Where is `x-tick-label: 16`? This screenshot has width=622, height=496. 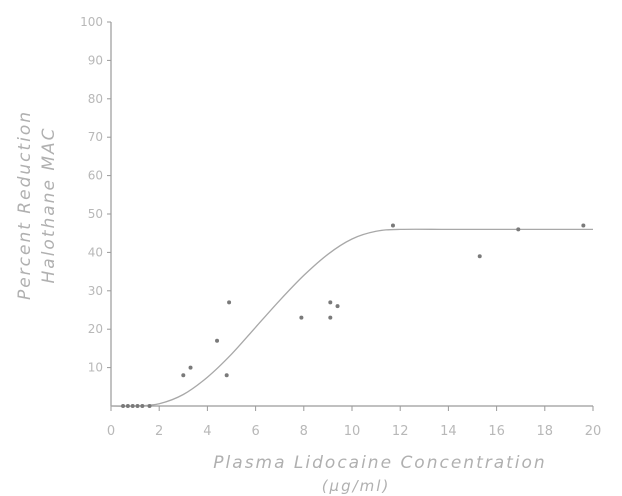
x-tick-label: 16 is located at coordinates (496, 431).